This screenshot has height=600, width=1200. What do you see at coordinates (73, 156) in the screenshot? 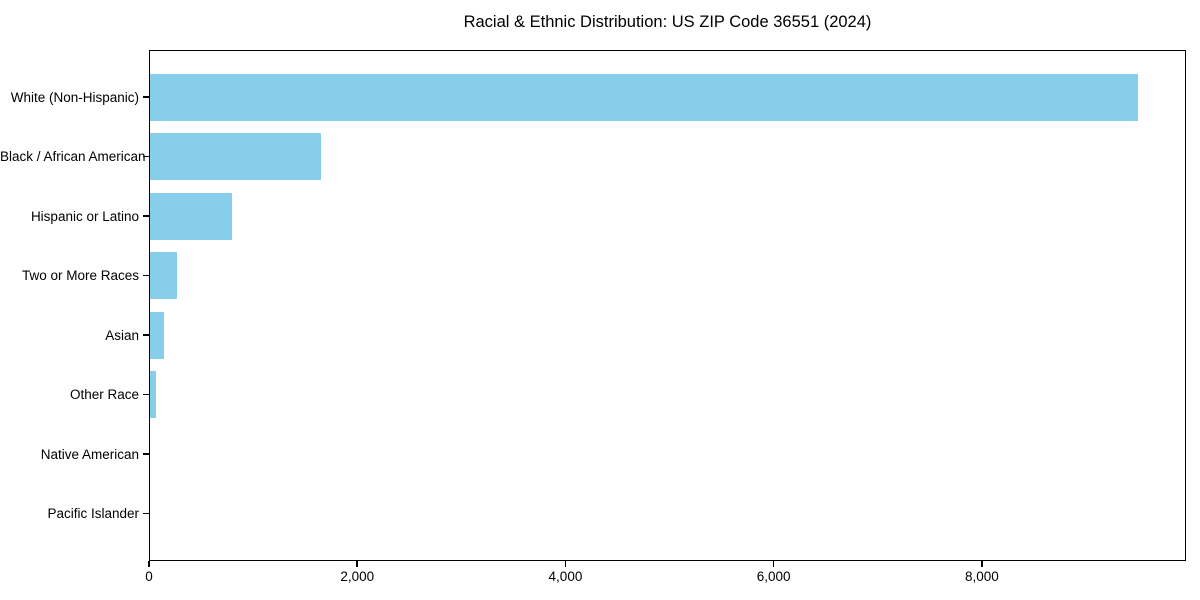
I see `y-axis-label: Black / African American` at bounding box center [73, 156].